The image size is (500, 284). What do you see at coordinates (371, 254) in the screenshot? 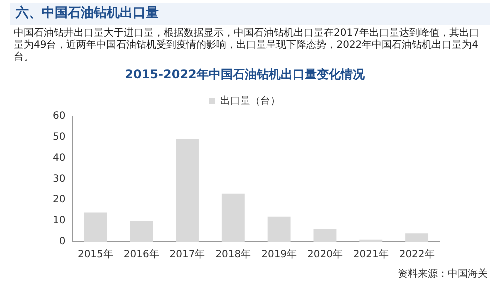
I see `x-tick-label: 2021年` at bounding box center [371, 254].